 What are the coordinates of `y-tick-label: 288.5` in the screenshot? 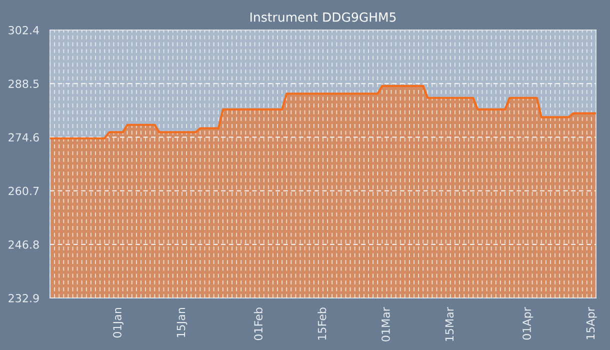 It's located at (23, 84).